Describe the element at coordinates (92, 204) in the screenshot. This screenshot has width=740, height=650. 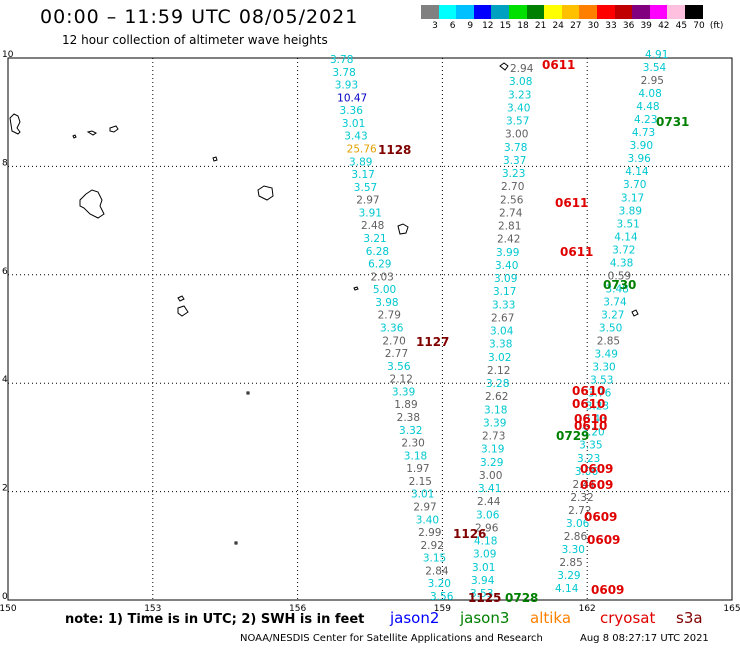
I see `island-large-west` at that location.